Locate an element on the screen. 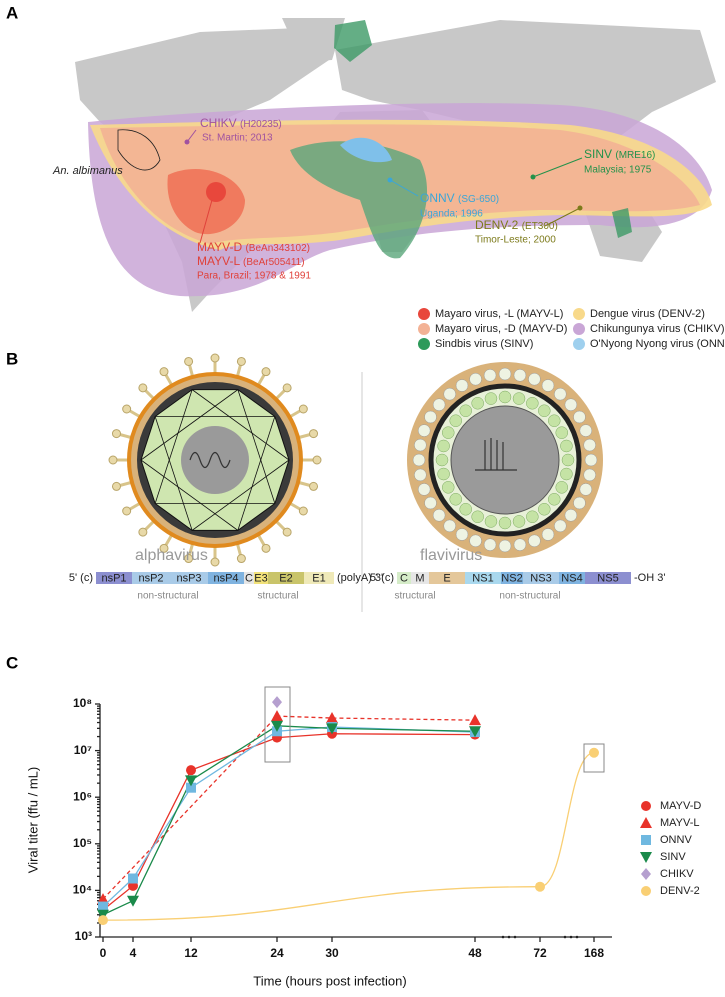 The width and height of the screenshot is (725, 997). legend-label: DENV-2 is located at coordinates (680, 891).